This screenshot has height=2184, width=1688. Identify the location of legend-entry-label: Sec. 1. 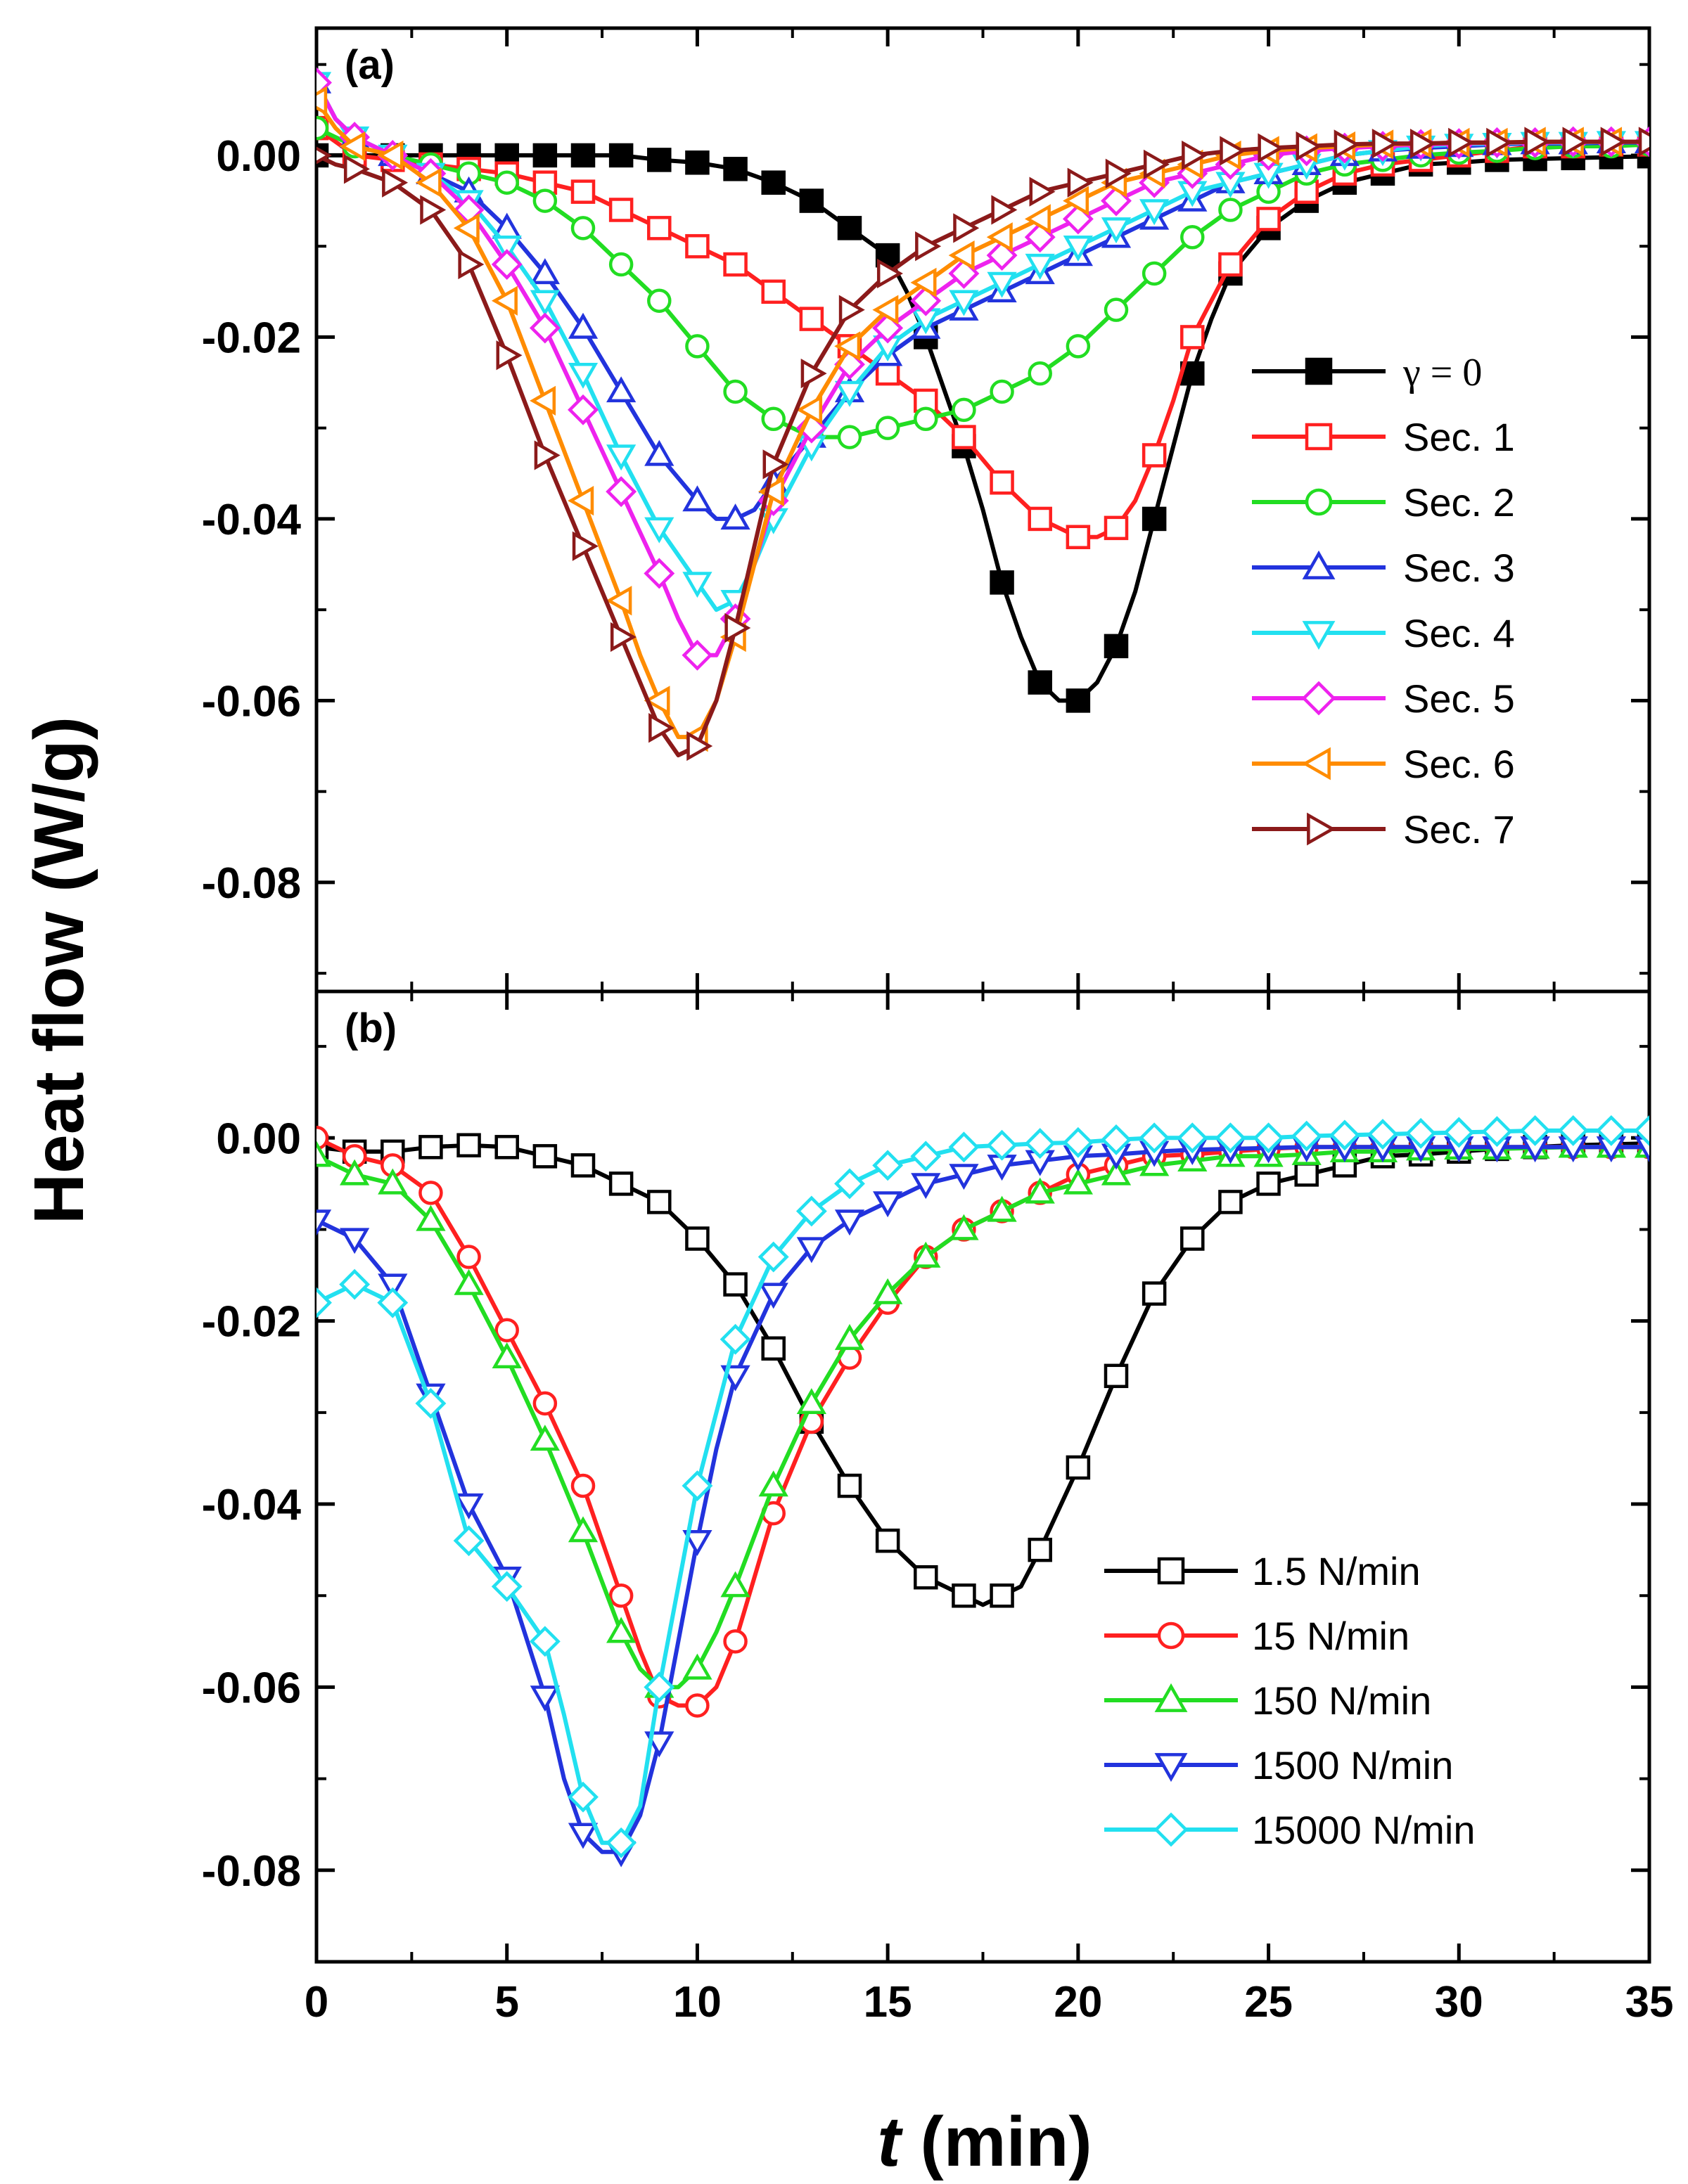
(1459, 437).